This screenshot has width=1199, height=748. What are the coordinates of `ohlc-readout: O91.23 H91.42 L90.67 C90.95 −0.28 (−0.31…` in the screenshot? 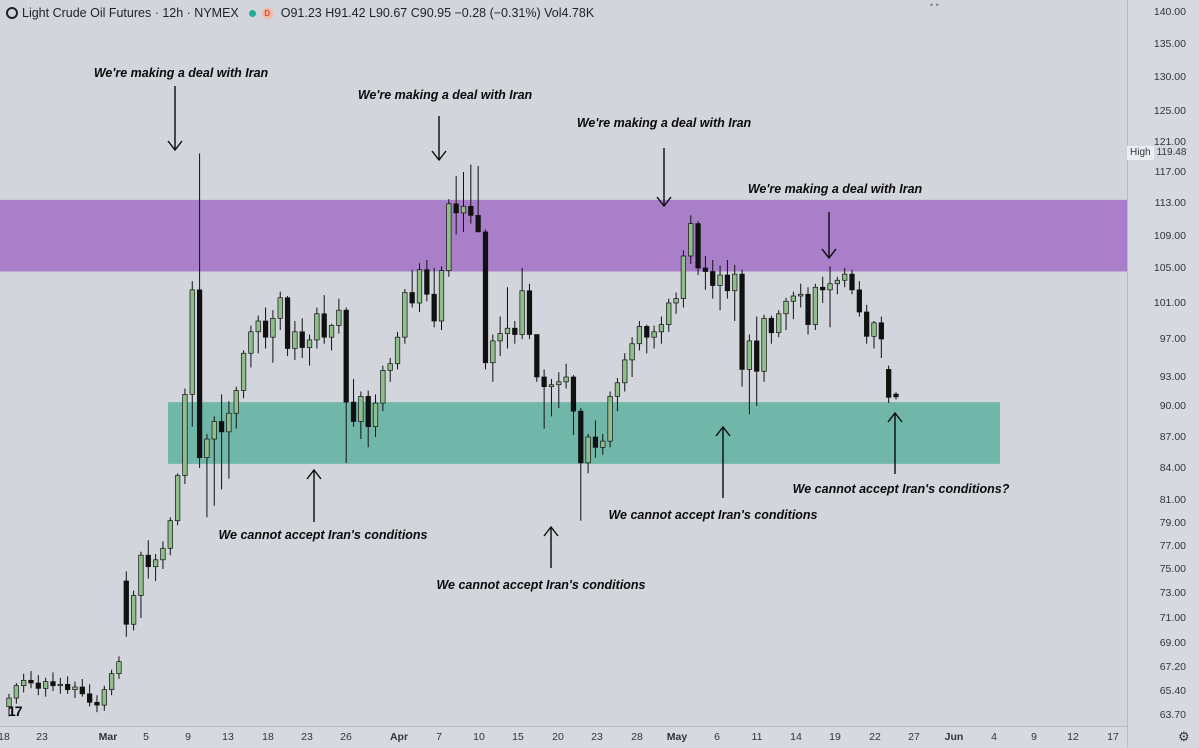 It's located at (437, 13).